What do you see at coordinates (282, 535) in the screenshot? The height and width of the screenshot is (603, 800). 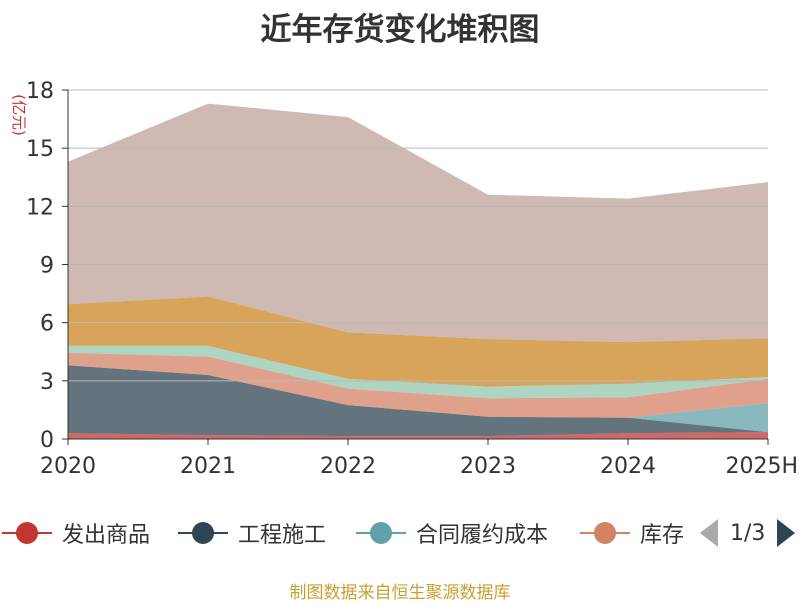 I see `legend-label: 工程施工` at bounding box center [282, 535].